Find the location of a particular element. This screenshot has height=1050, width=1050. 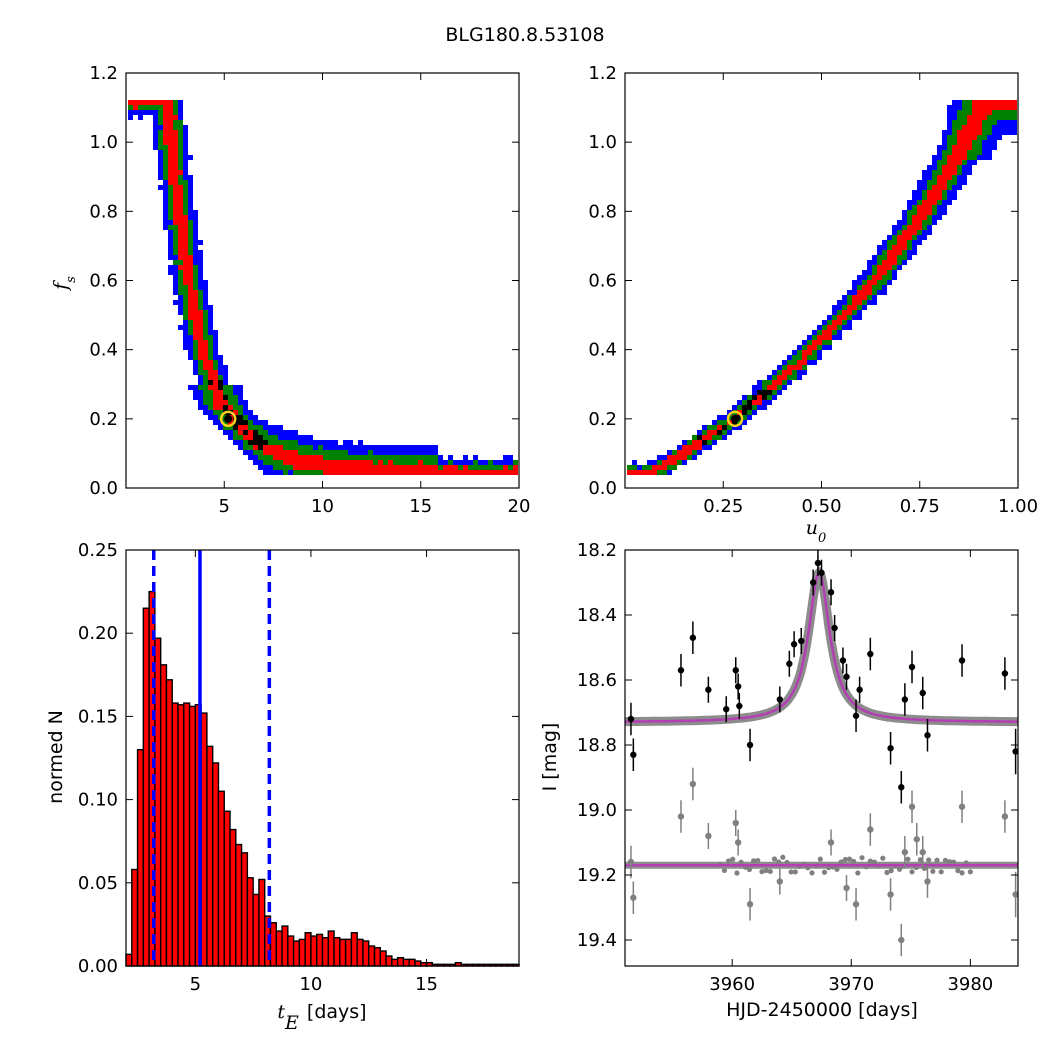

gray-data-point is located at coordinates (693, 784).